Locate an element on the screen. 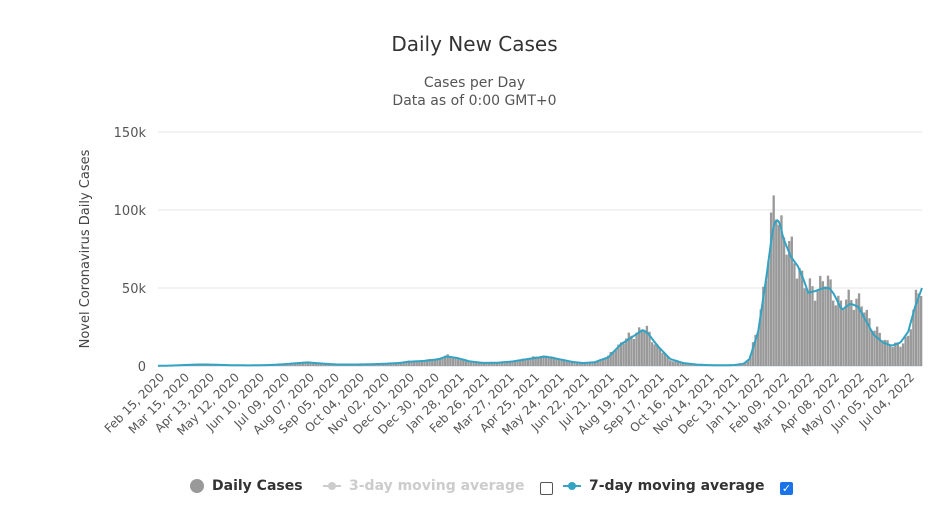 This screenshot has width=949, height=507. chart-title: Daily New Cases is located at coordinates (474, 44).